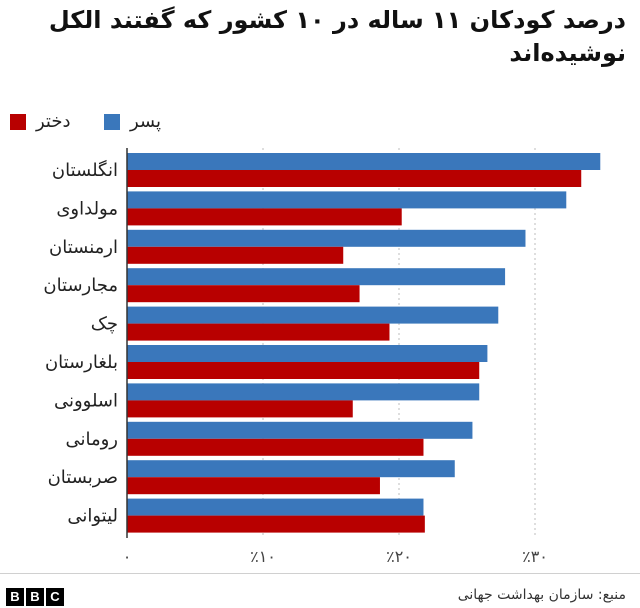 This screenshot has height=608, width=640. I want to click on category-label-0: انگلستان, so click(85, 170).